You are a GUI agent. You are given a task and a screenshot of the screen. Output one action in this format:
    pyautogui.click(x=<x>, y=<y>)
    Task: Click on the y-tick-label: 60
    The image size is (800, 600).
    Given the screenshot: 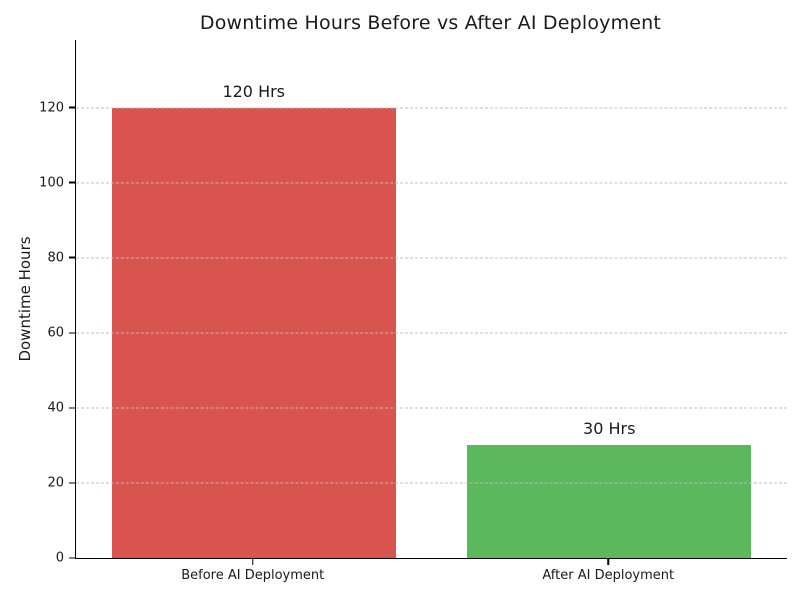 What is the action you would take?
    pyautogui.click(x=55, y=333)
    